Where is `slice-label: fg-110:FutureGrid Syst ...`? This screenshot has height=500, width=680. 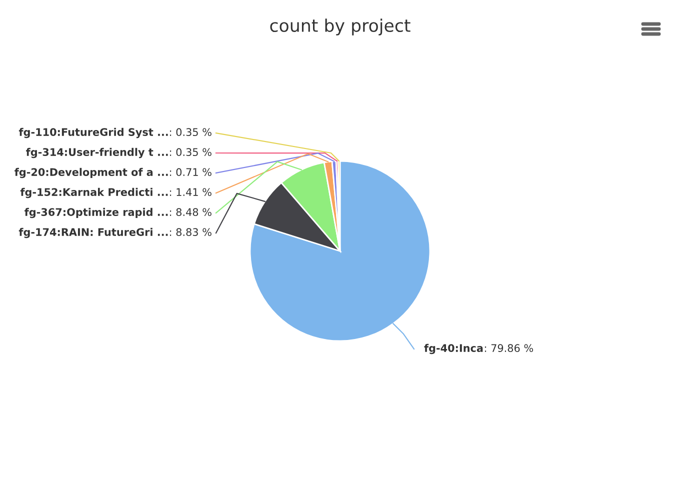 slice-label: fg-110:FutureGrid Syst ... is located at coordinates (93, 133).